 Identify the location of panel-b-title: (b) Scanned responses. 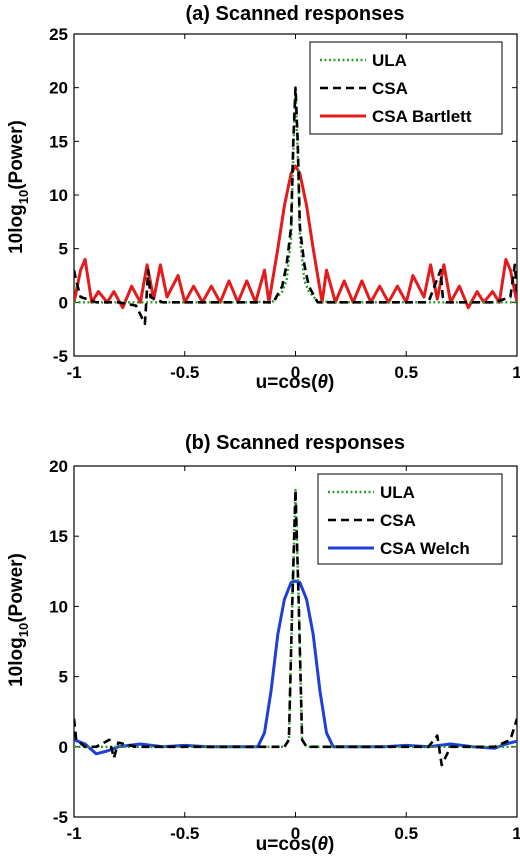
(295, 443).